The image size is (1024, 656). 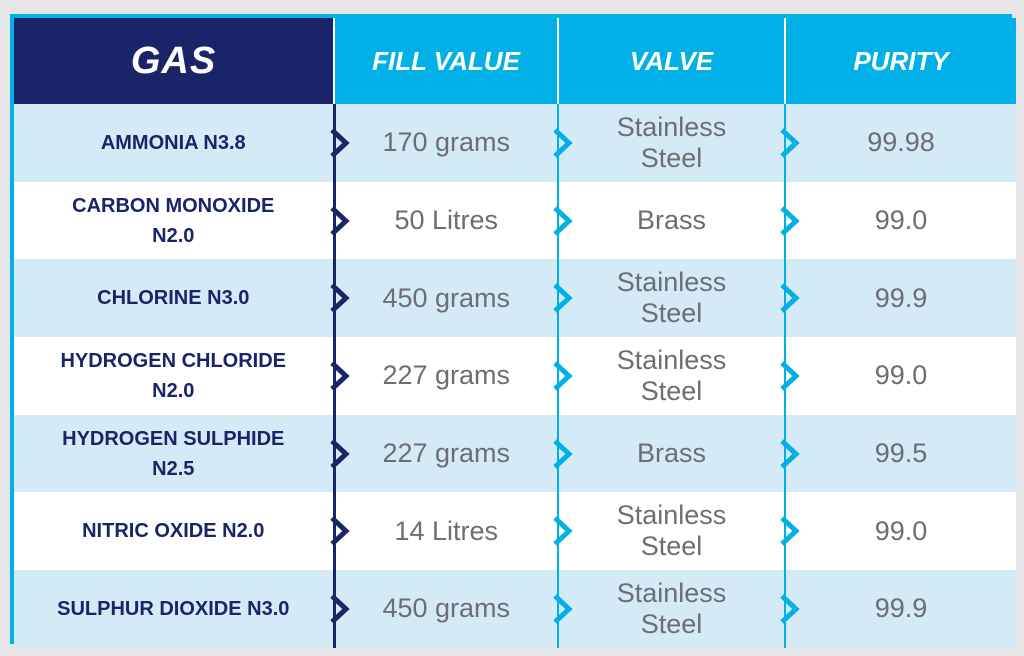 I want to click on gas-name-cell: HYDROGEN SULPHIDE N2.5, so click(x=175, y=453).